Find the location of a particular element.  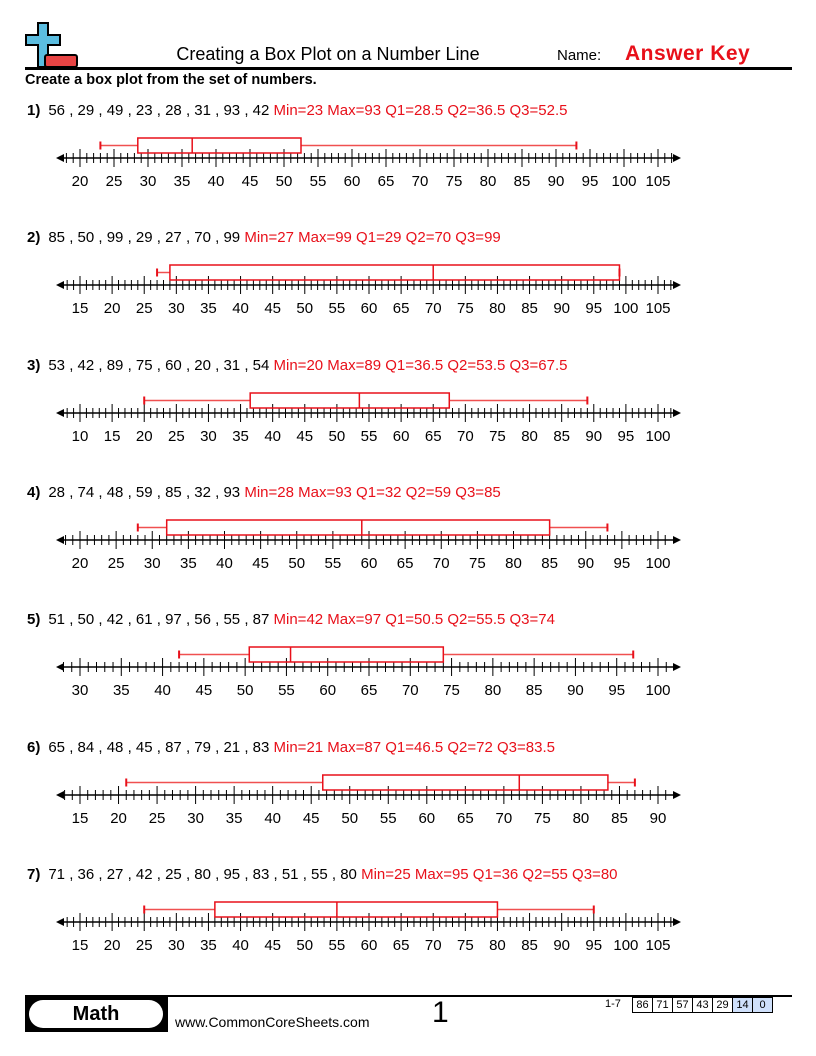

problem-number: 6) is located at coordinates (34, 747).